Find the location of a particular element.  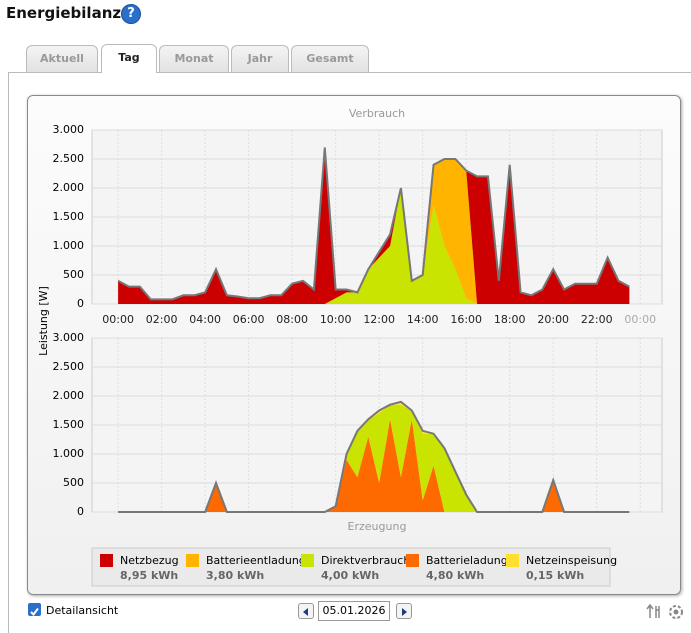

help-icon: ? is located at coordinates (131, 14).